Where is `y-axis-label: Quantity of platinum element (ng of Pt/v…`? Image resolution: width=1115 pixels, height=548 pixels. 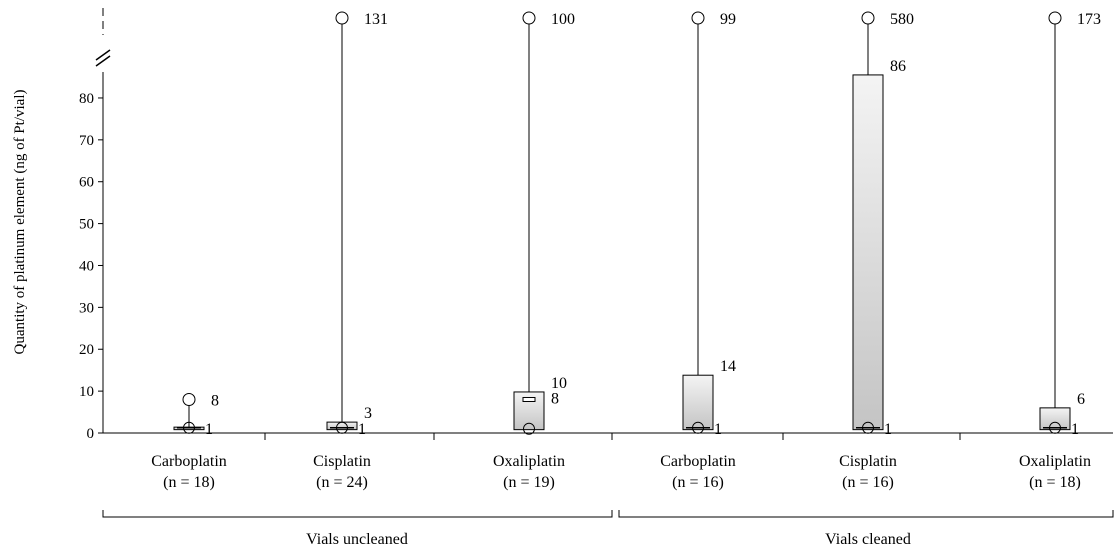
y-axis-label: Quantity of platinum element (ng of Pt/v… is located at coordinates (20, 222).